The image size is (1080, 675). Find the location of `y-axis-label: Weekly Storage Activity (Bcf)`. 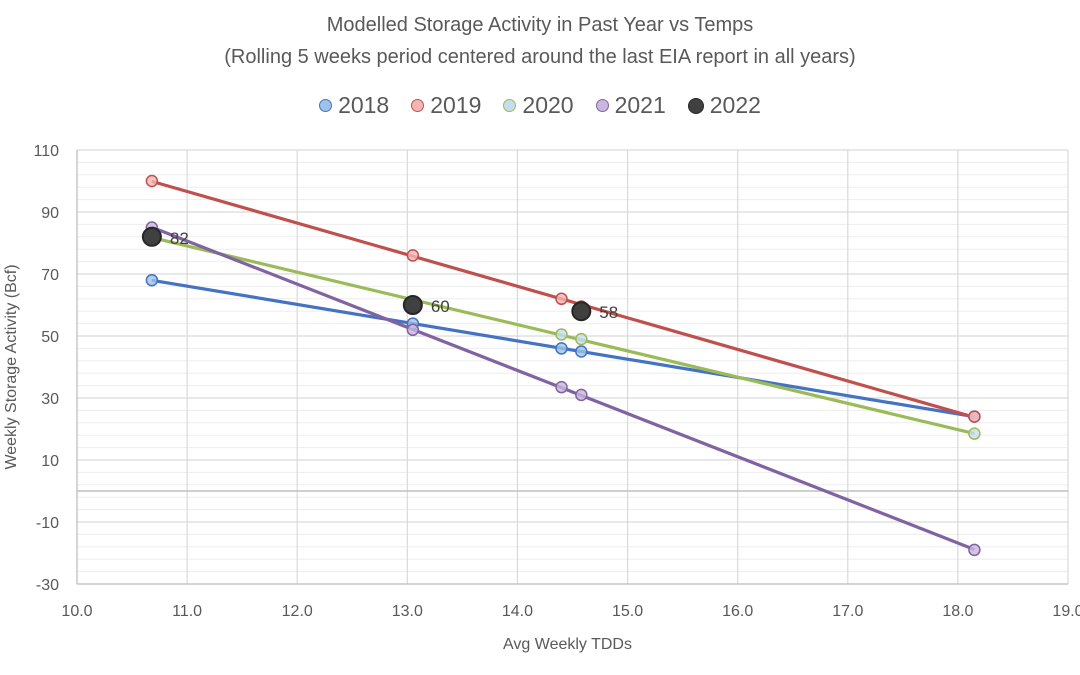

y-axis-label: Weekly Storage Activity (Bcf) is located at coordinates (11, 366).